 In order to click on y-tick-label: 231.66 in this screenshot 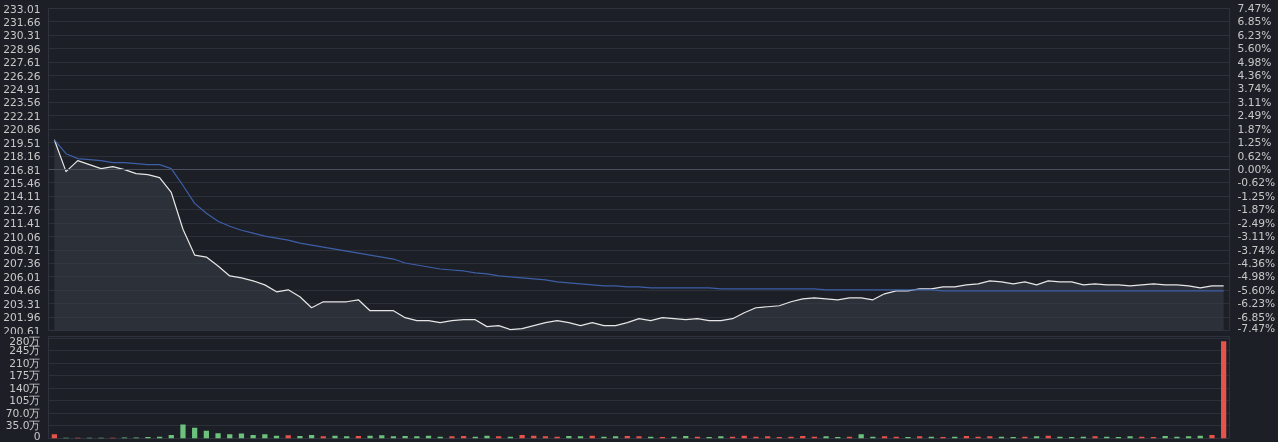, I will do `click(22, 22)`.